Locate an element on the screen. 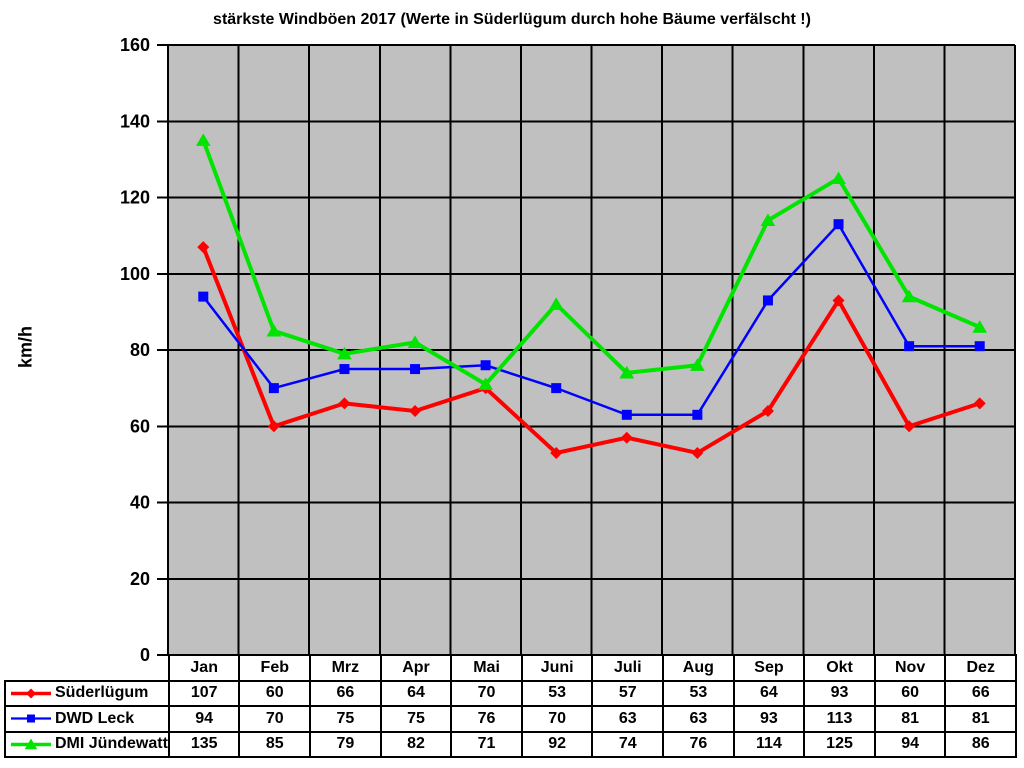 This screenshot has height=768, width=1024. series-name-label: Süderlügum is located at coordinates (102, 693).